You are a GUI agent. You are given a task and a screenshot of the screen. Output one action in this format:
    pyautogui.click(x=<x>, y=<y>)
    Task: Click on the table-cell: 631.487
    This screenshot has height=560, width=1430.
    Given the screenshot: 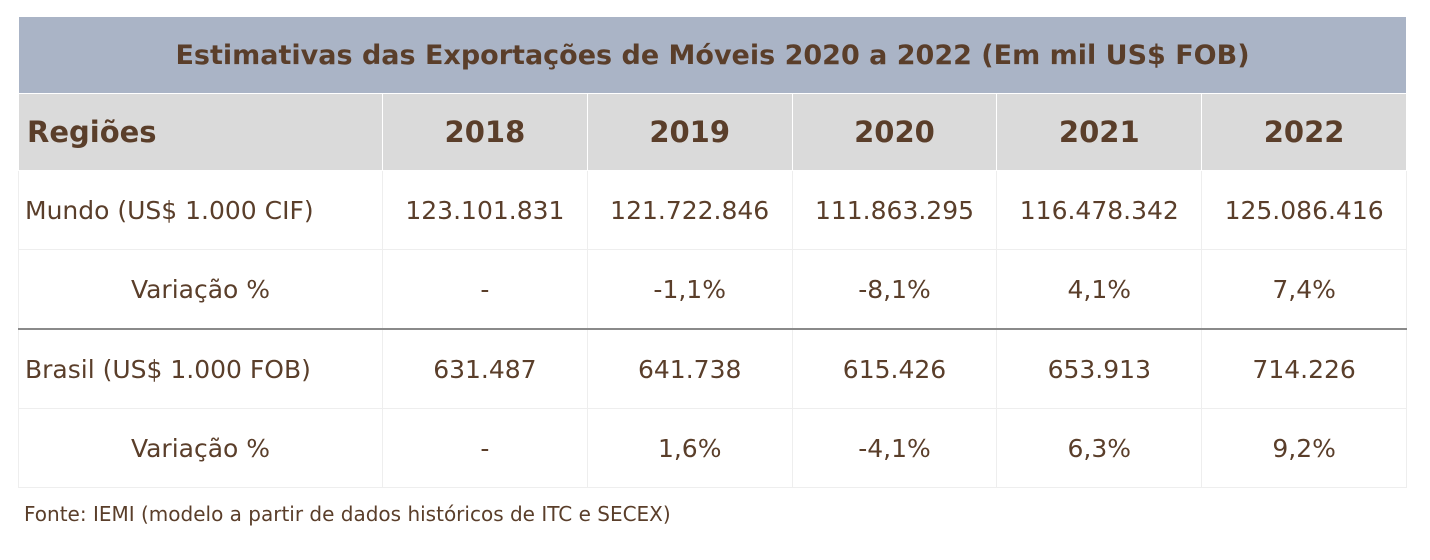 What is the action you would take?
    pyautogui.click(x=485, y=368)
    